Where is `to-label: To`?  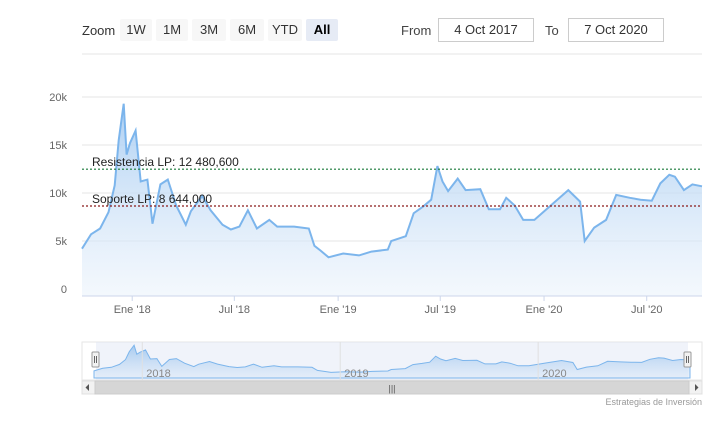 to-label: To is located at coordinates (552, 30).